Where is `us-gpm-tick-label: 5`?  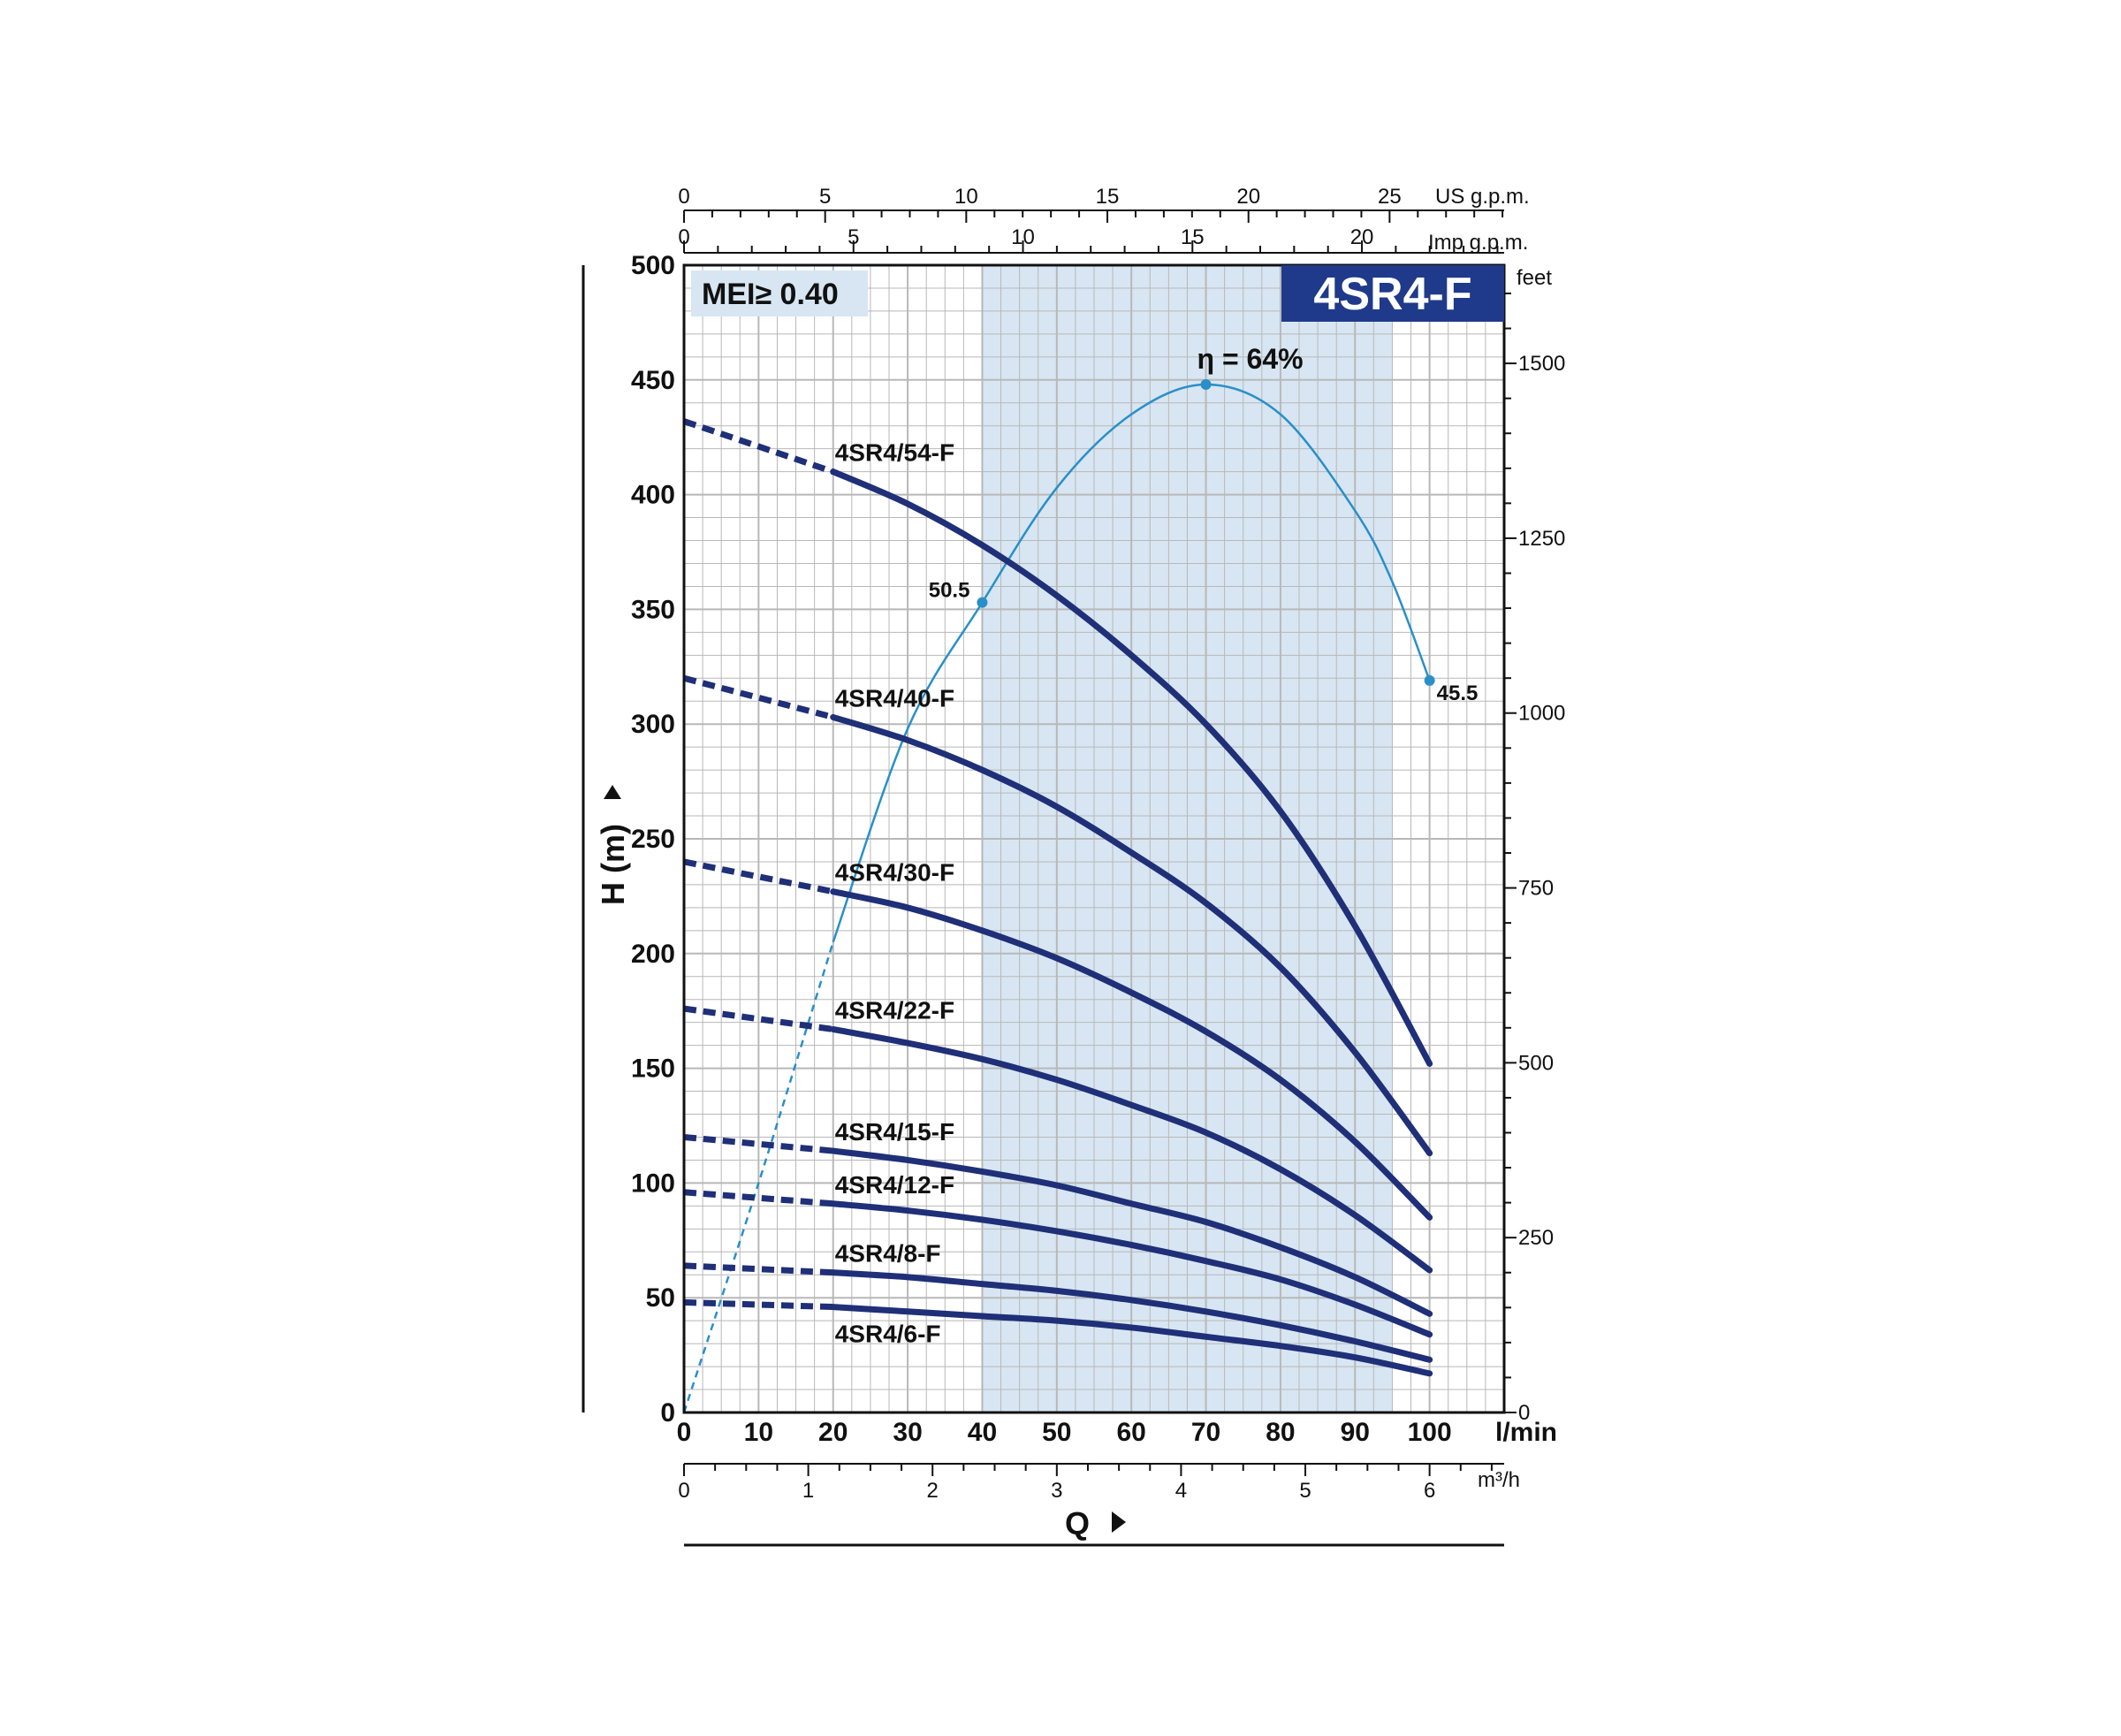
us-gpm-tick-label: 5 is located at coordinates (825, 197).